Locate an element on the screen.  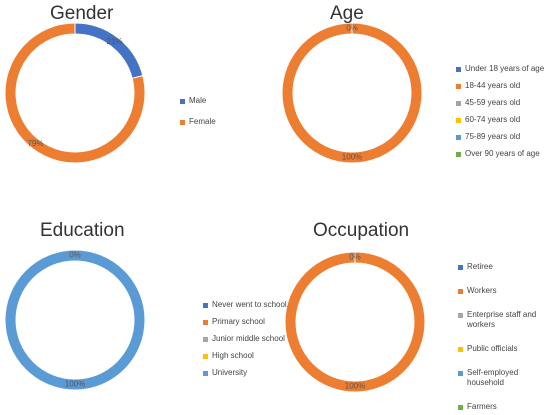
legend-item: Never went to school. is located at coordinates (253, 305).